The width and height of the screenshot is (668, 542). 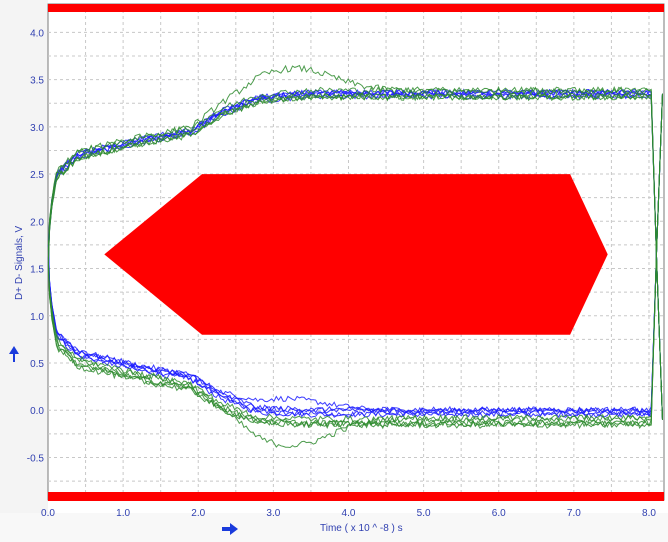 I want to click on x-tick-label: 8.0, so click(x=649, y=513).